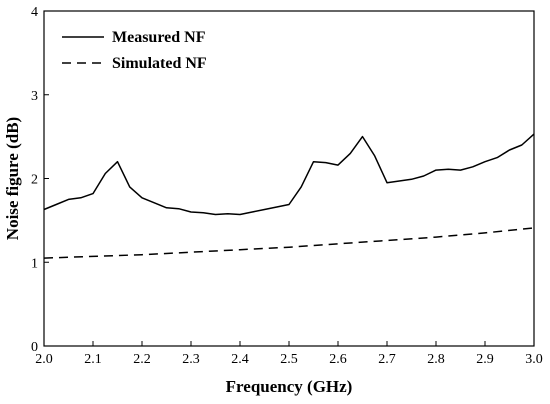 The width and height of the screenshot is (550, 404). What do you see at coordinates (436, 359) in the screenshot?
I see `x-tick-label: 2.8` at bounding box center [436, 359].